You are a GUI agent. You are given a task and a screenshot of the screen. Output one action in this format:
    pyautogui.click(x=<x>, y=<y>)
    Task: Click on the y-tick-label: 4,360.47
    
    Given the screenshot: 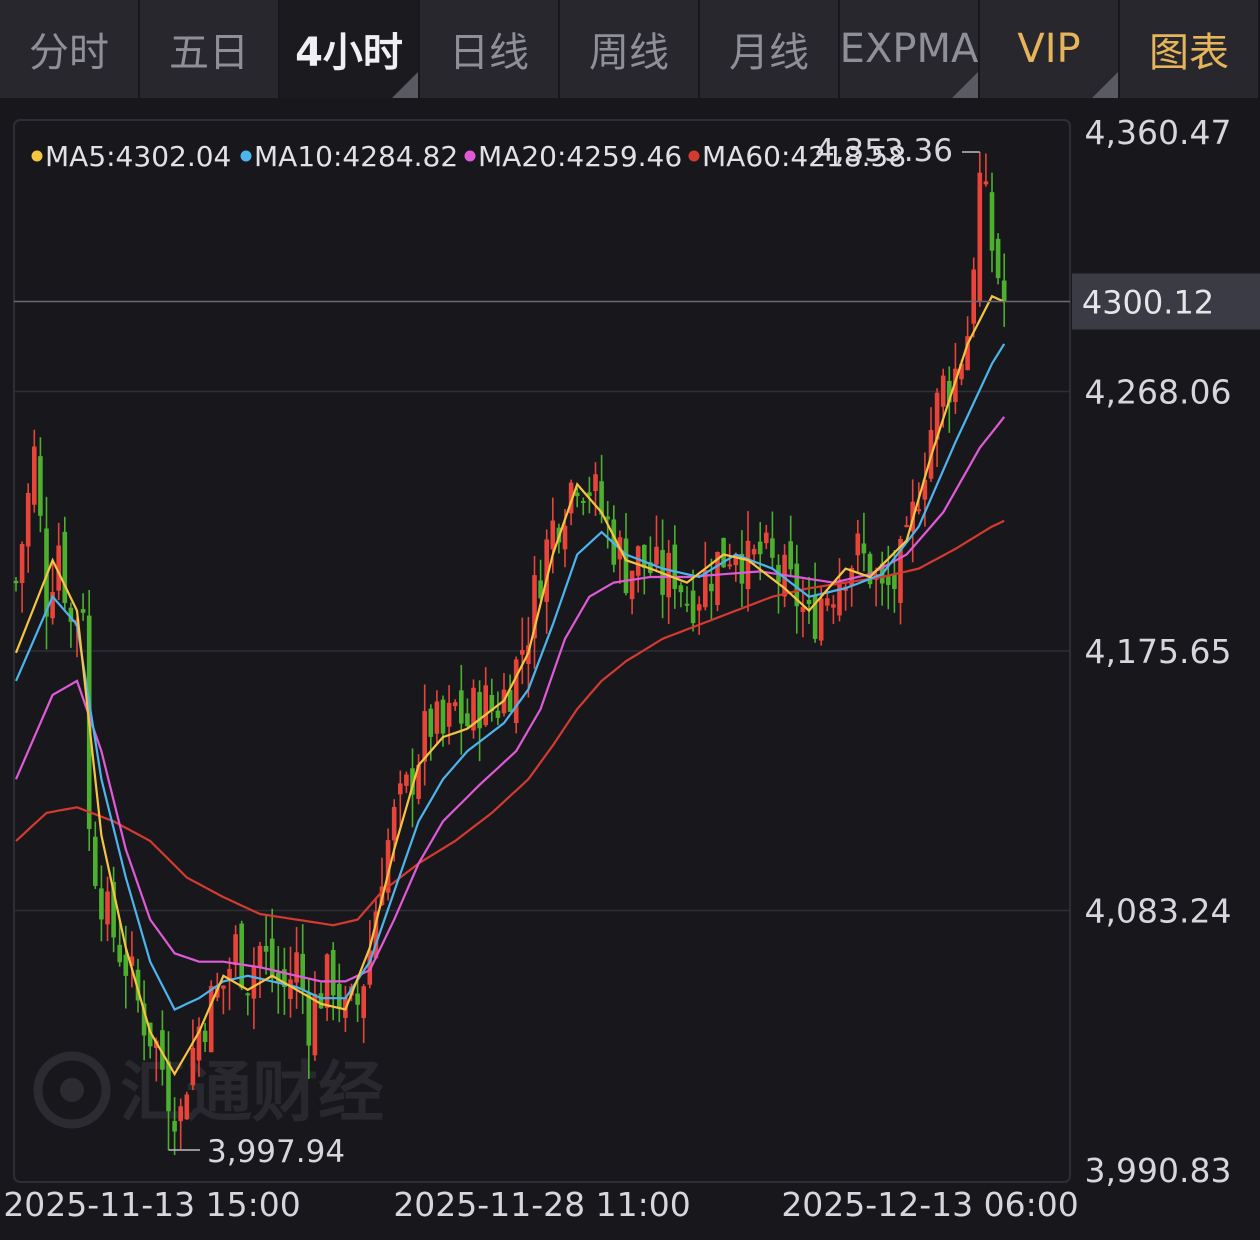 What is the action you would take?
    pyautogui.click(x=1158, y=132)
    